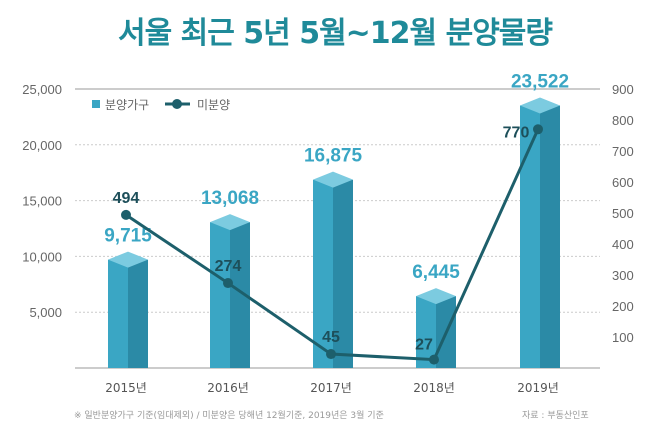  I want to click on right-axis-tick: 600, so click(623, 182).